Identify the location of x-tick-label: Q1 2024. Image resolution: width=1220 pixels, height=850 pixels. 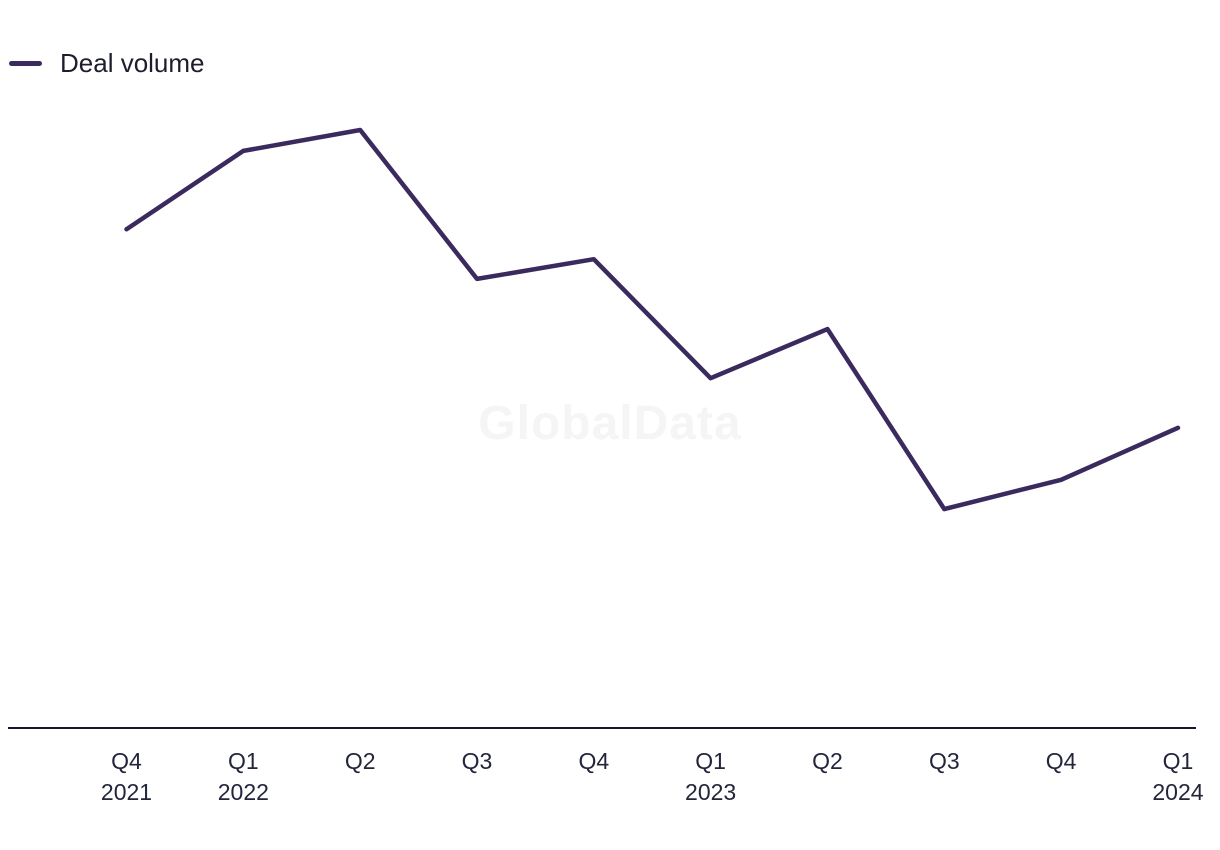
(1178, 776).